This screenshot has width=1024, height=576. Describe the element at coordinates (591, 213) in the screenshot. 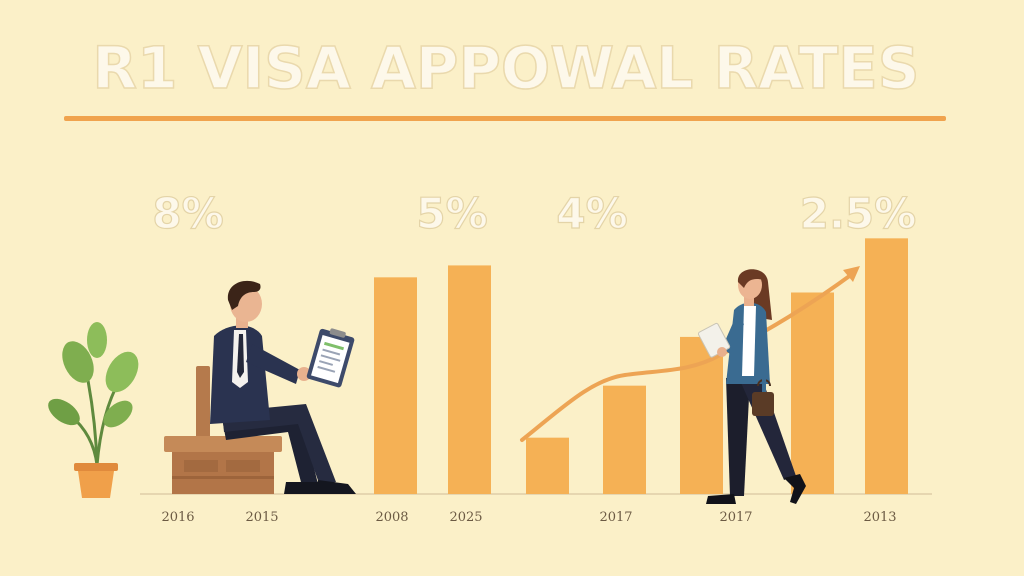

I see `percent-label: 4%` at that location.